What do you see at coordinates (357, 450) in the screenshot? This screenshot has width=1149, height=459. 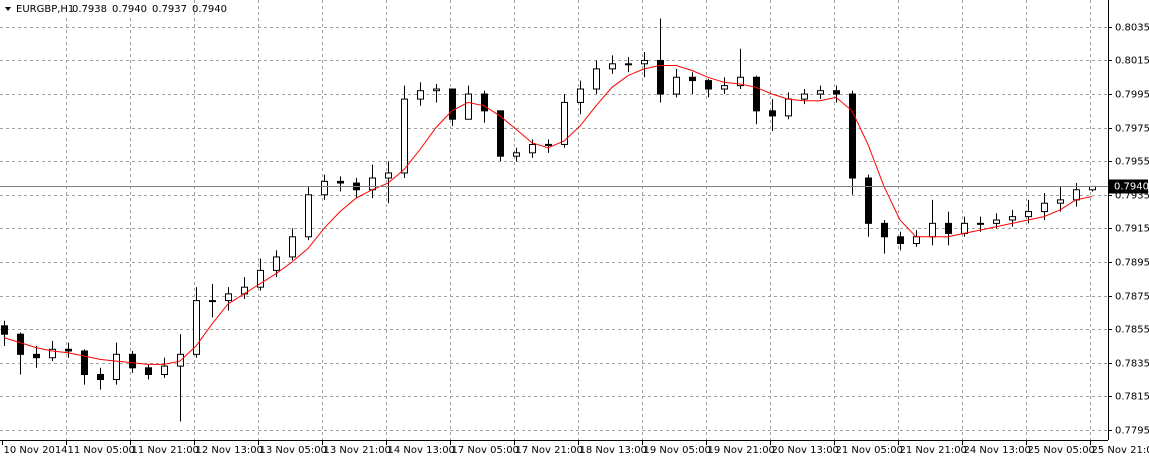 I see `x-tick-label: 13 Nov 21:00` at bounding box center [357, 450].